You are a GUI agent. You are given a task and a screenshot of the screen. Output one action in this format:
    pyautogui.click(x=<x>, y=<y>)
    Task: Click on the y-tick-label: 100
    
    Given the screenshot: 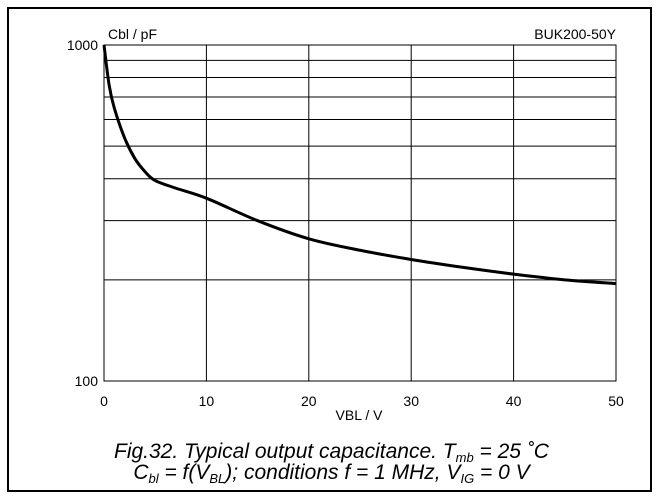 What is the action you would take?
    pyautogui.click(x=87, y=381)
    